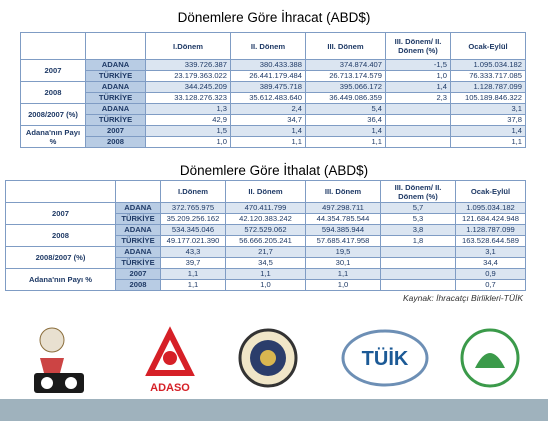  Describe the element at coordinates (343, 208) in the screenshot. I see `value-cell: 497.298.711` at that location.